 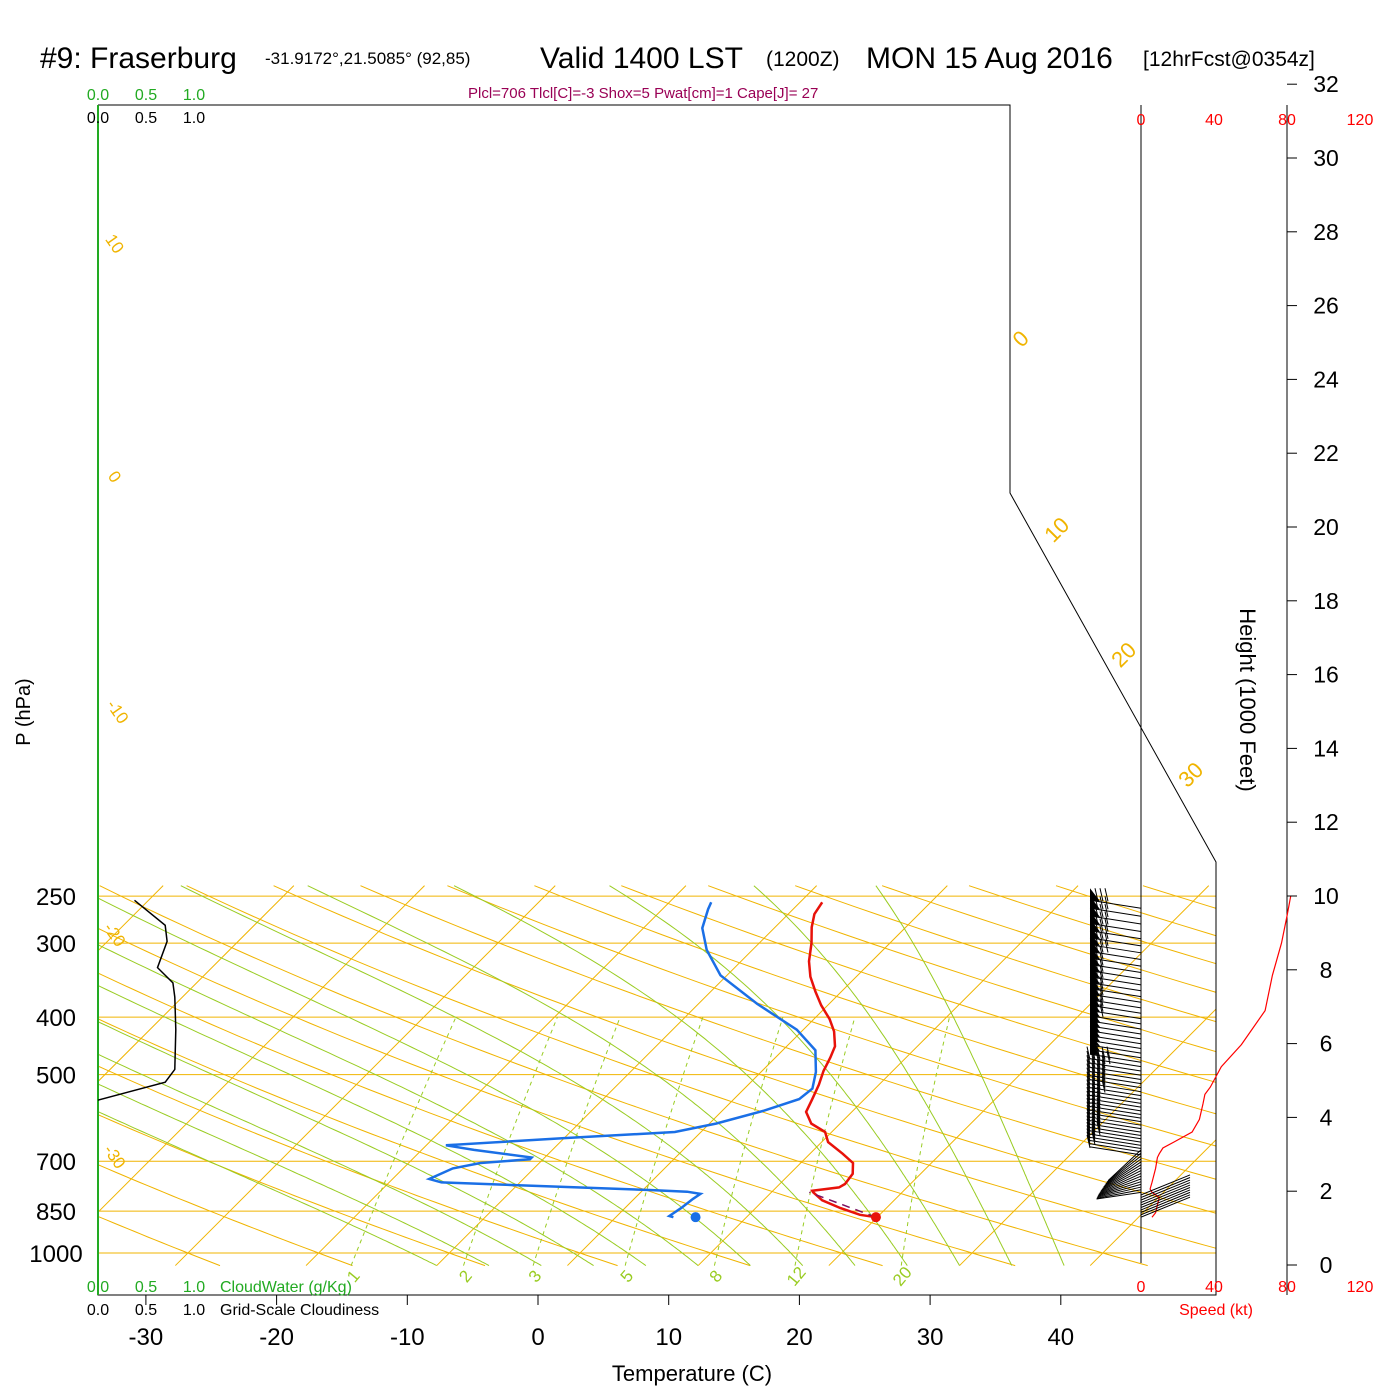 I want to click on pressure-tick-label: 400, so click(x=56, y=1018).